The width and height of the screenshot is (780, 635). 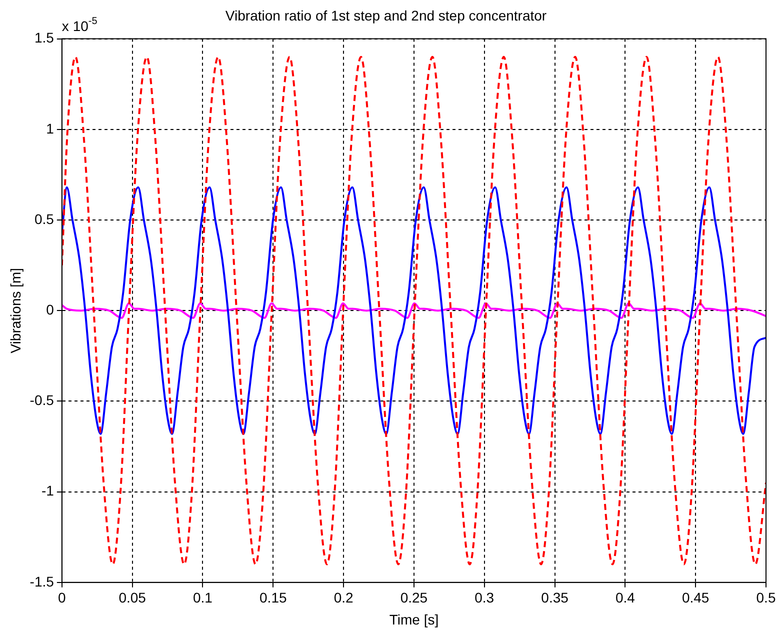 I want to click on x-tick-label: 0, so click(x=62, y=598).